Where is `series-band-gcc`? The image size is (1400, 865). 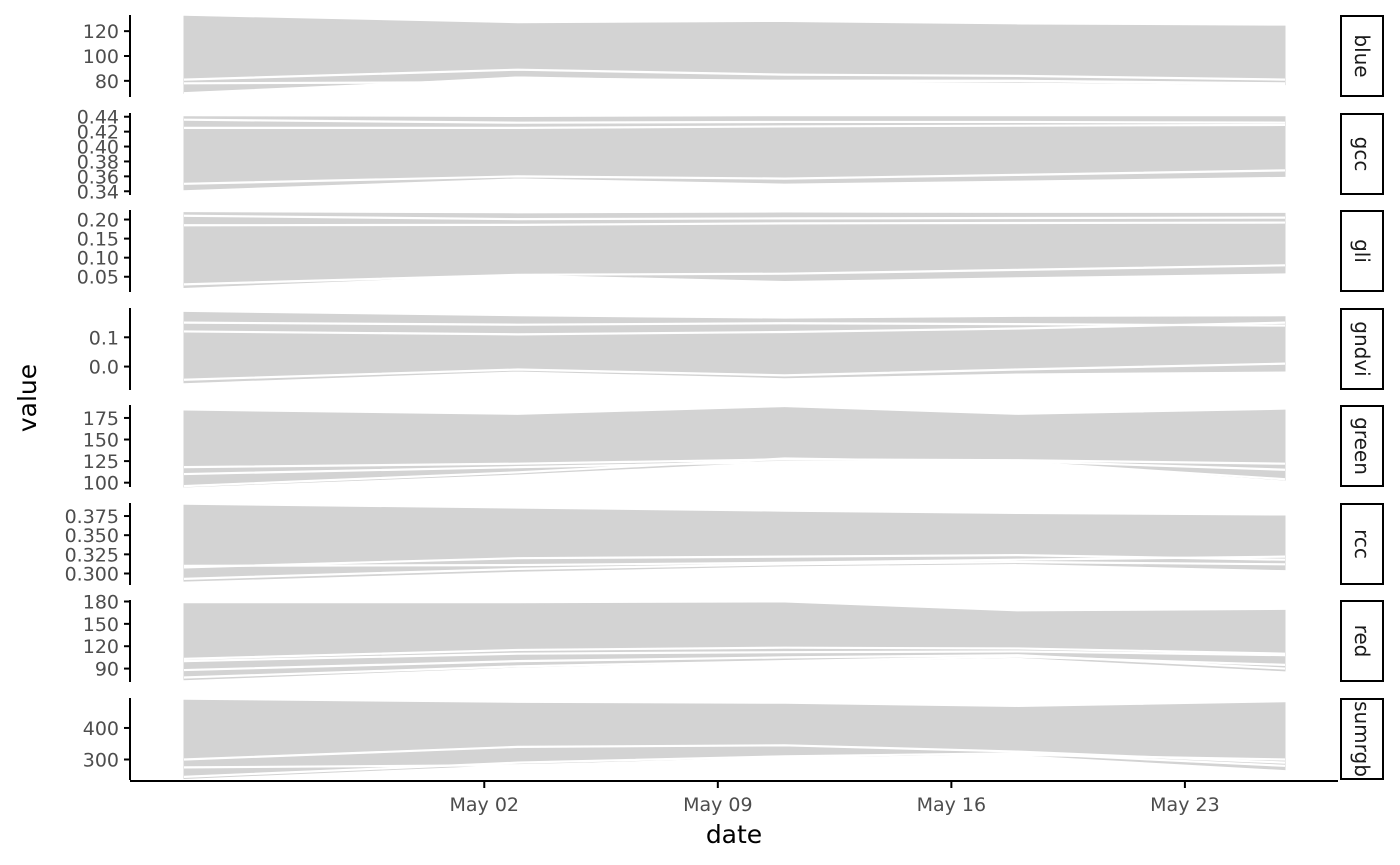
series-band-gcc is located at coordinates (734, 153).